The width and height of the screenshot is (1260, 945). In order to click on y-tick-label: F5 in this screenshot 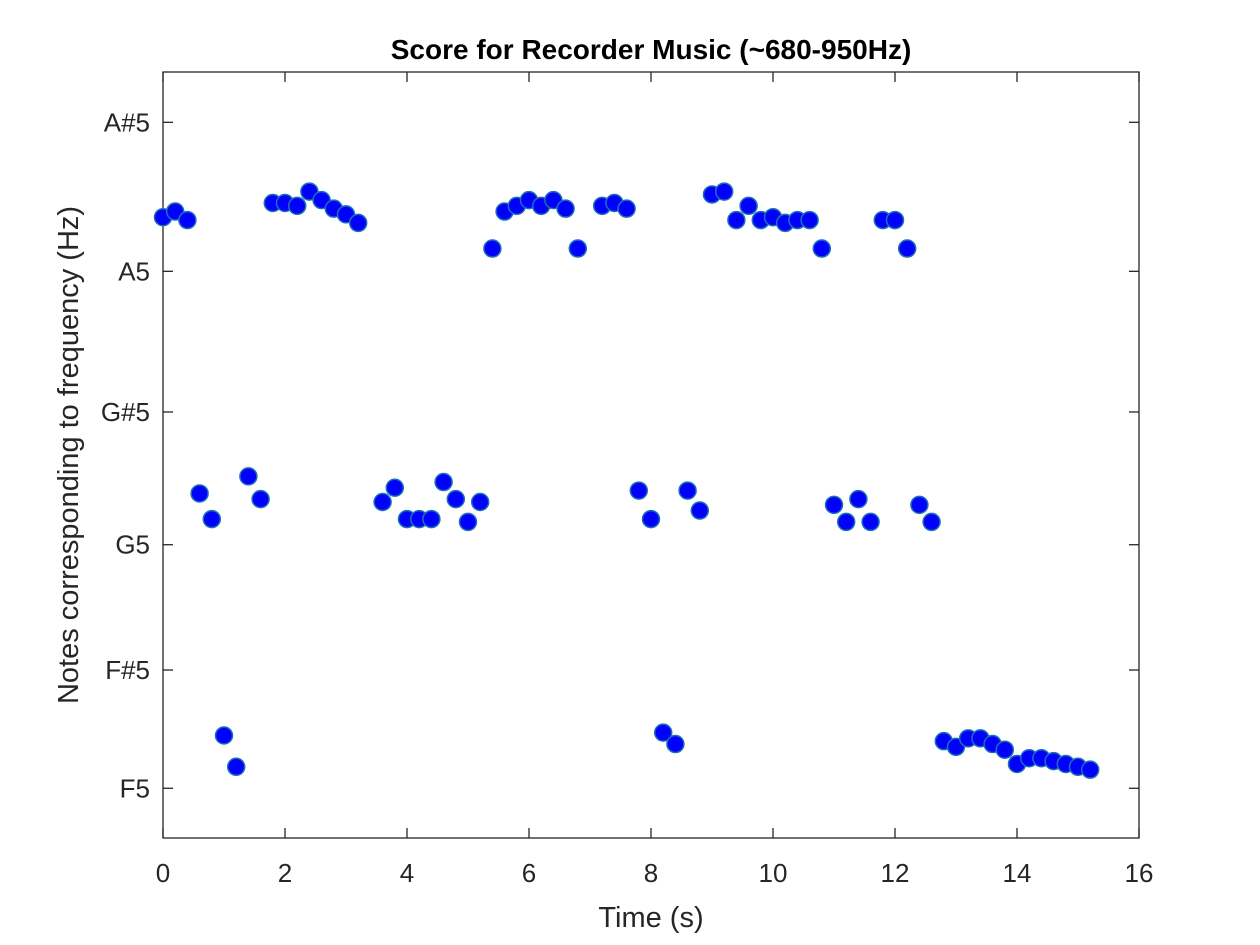, I will do `click(135, 788)`.